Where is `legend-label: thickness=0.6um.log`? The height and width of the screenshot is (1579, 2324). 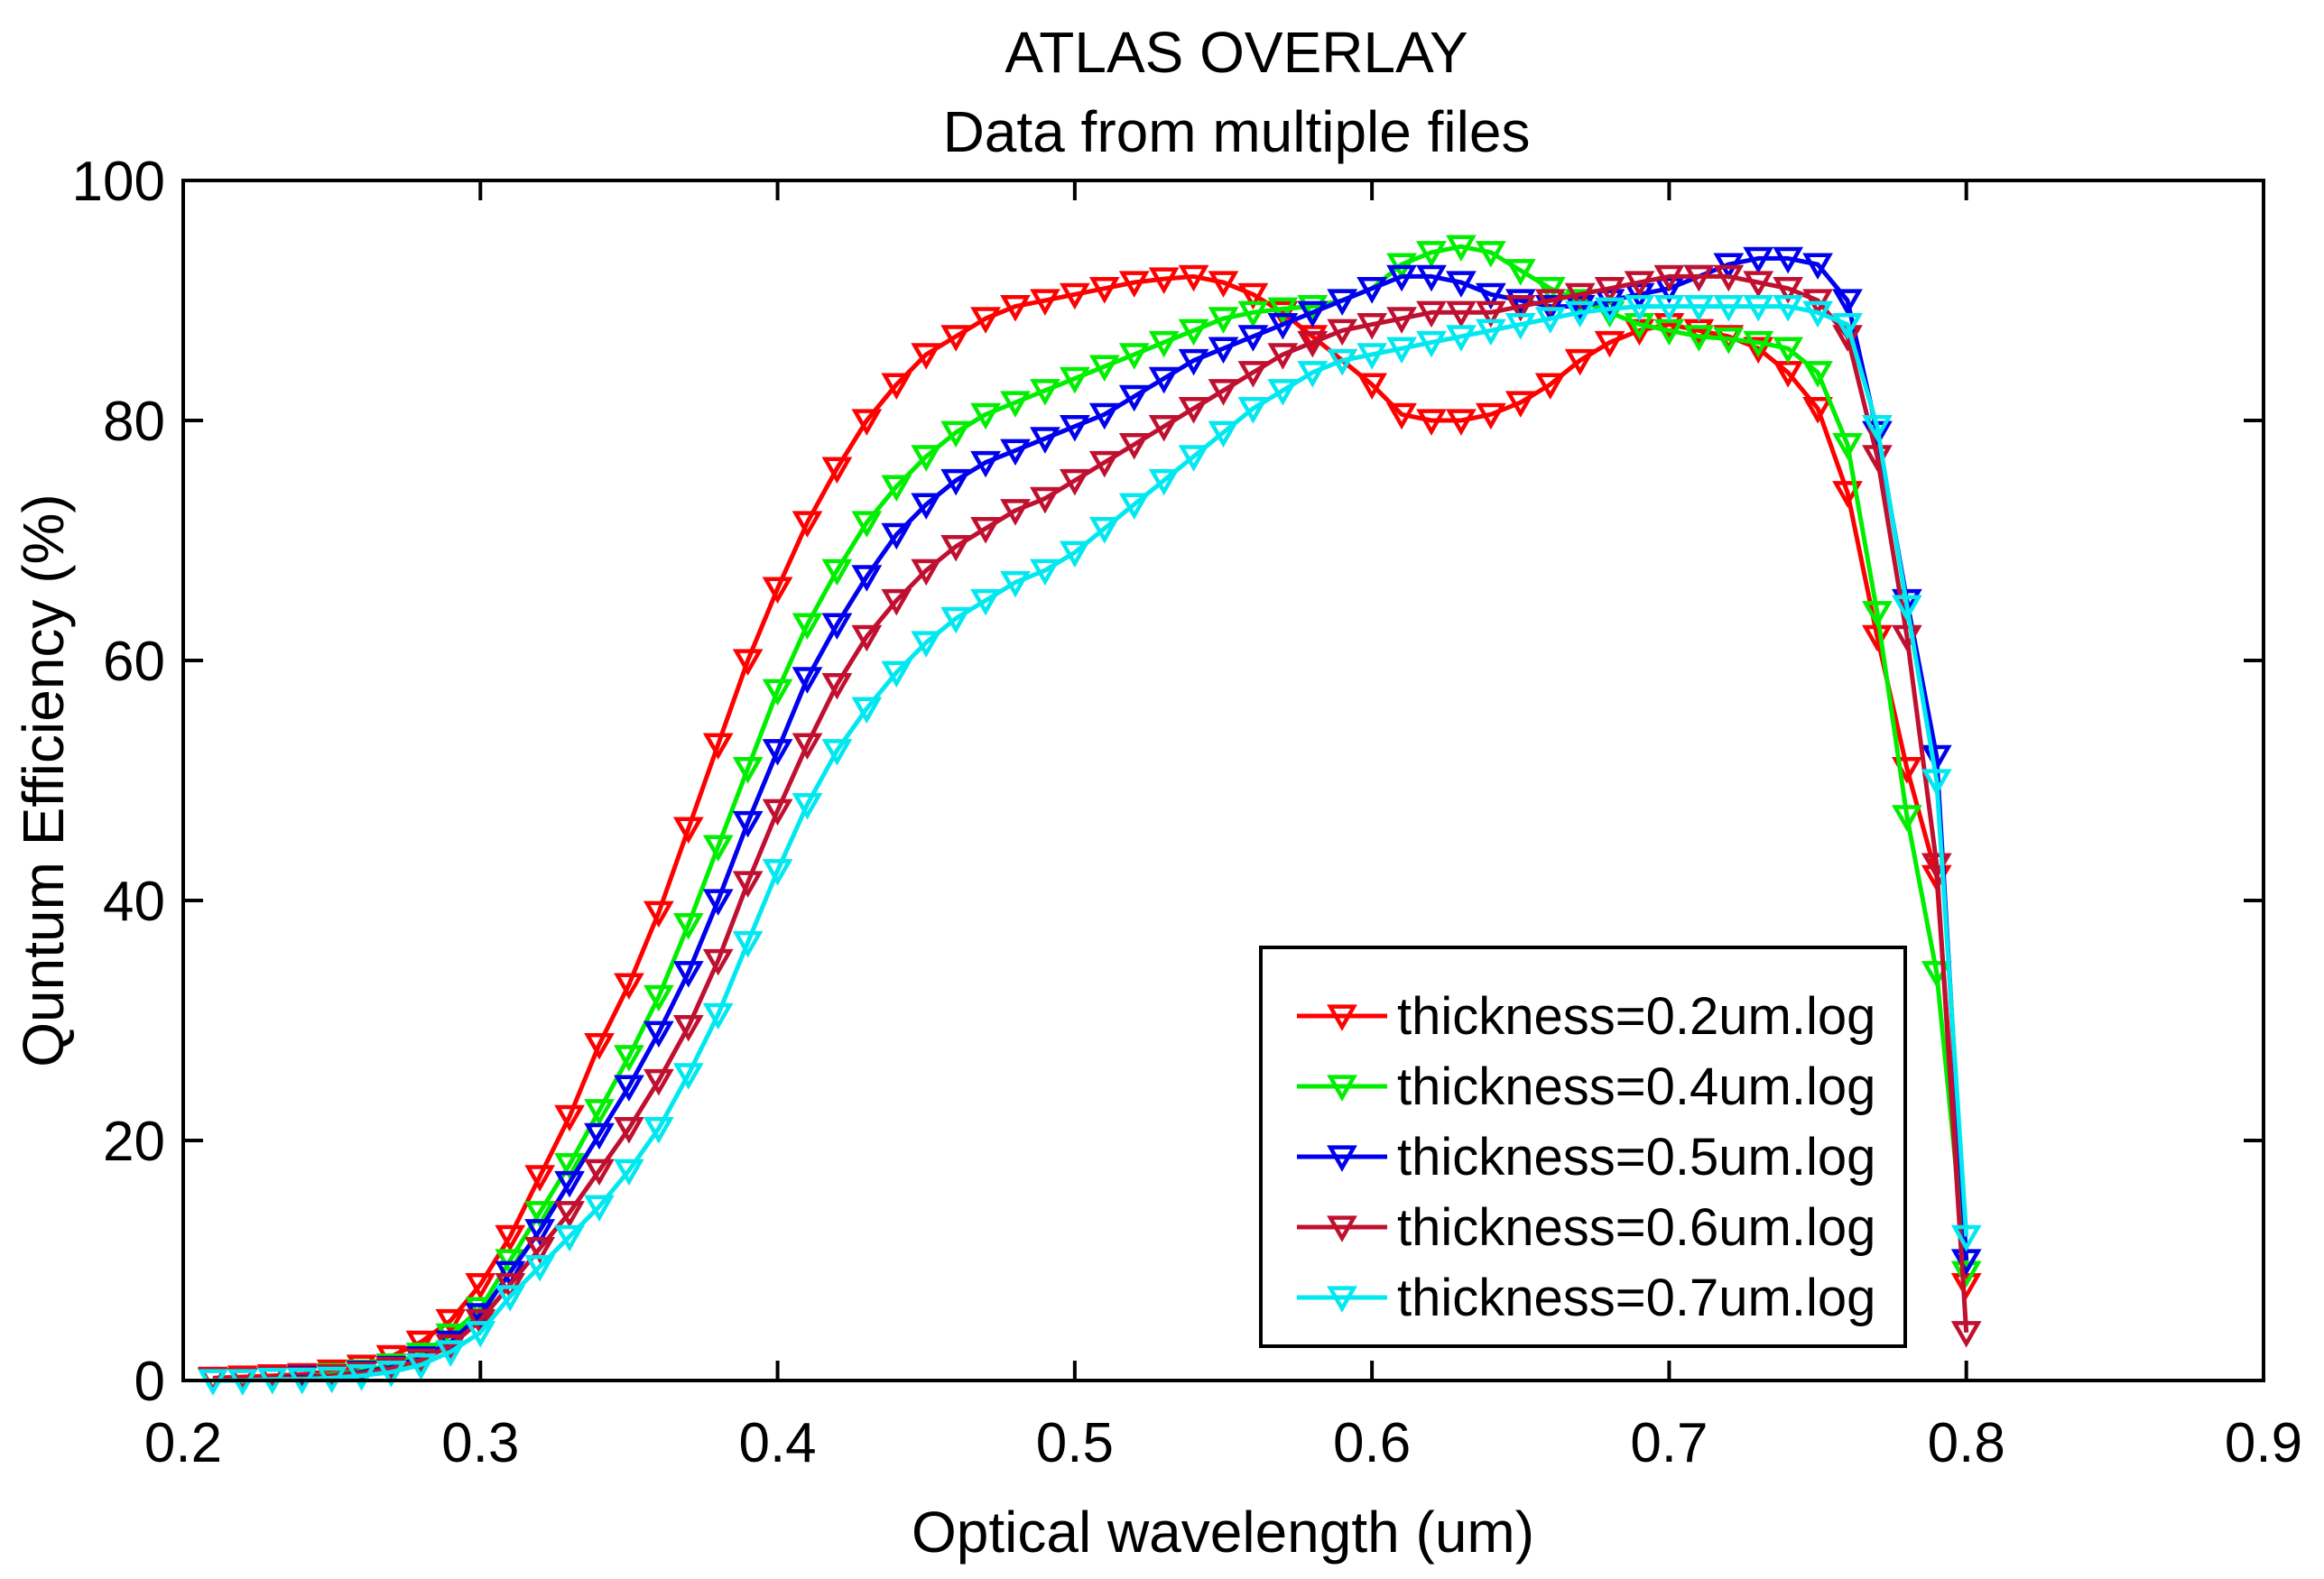 legend-label: thickness=0.6um.log is located at coordinates (1636, 1227).